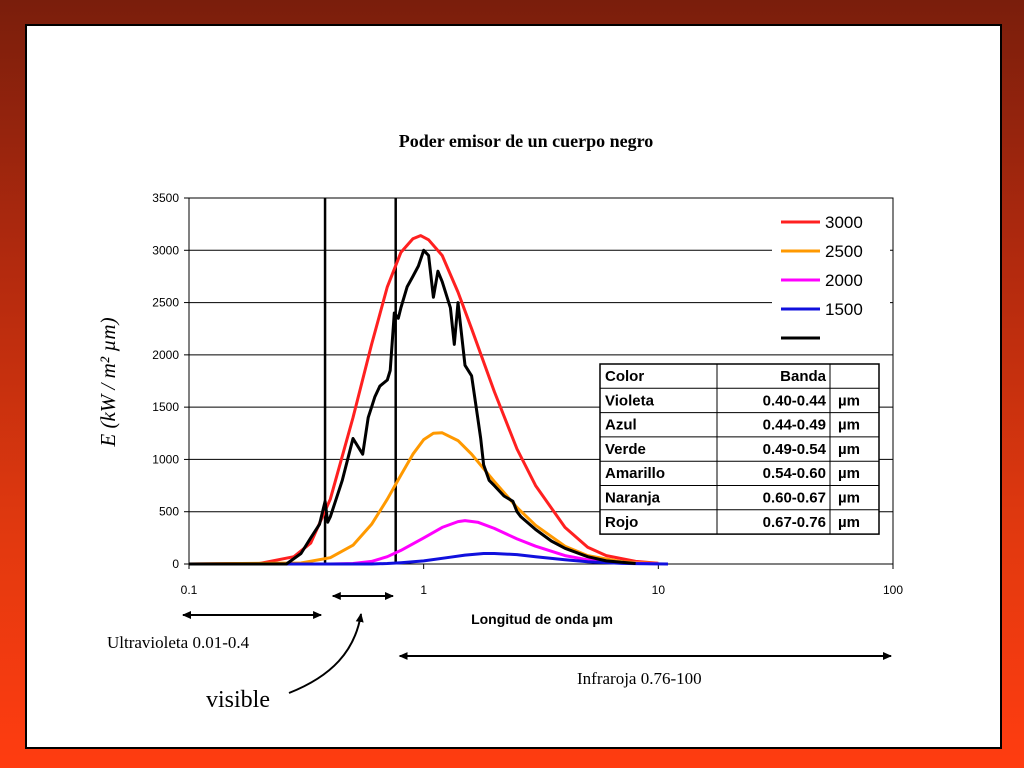 This screenshot has width=1024, height=768. I want to click on x-tick-label: 10, so click(659, 590).